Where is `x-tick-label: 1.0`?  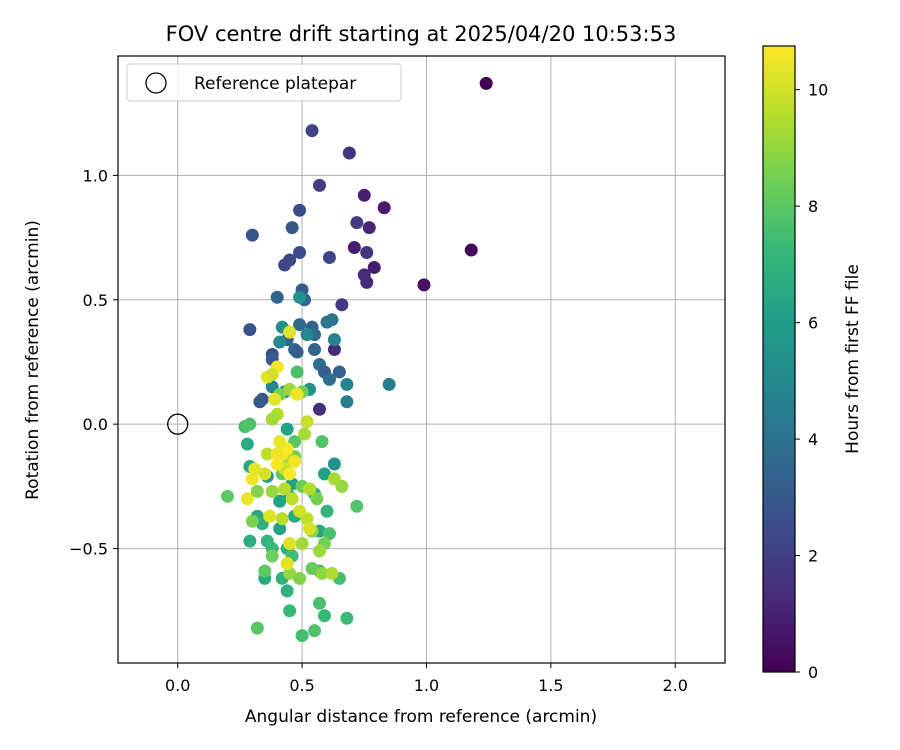
x-tick-label: 1.0 is located at coordinates (426, 685).